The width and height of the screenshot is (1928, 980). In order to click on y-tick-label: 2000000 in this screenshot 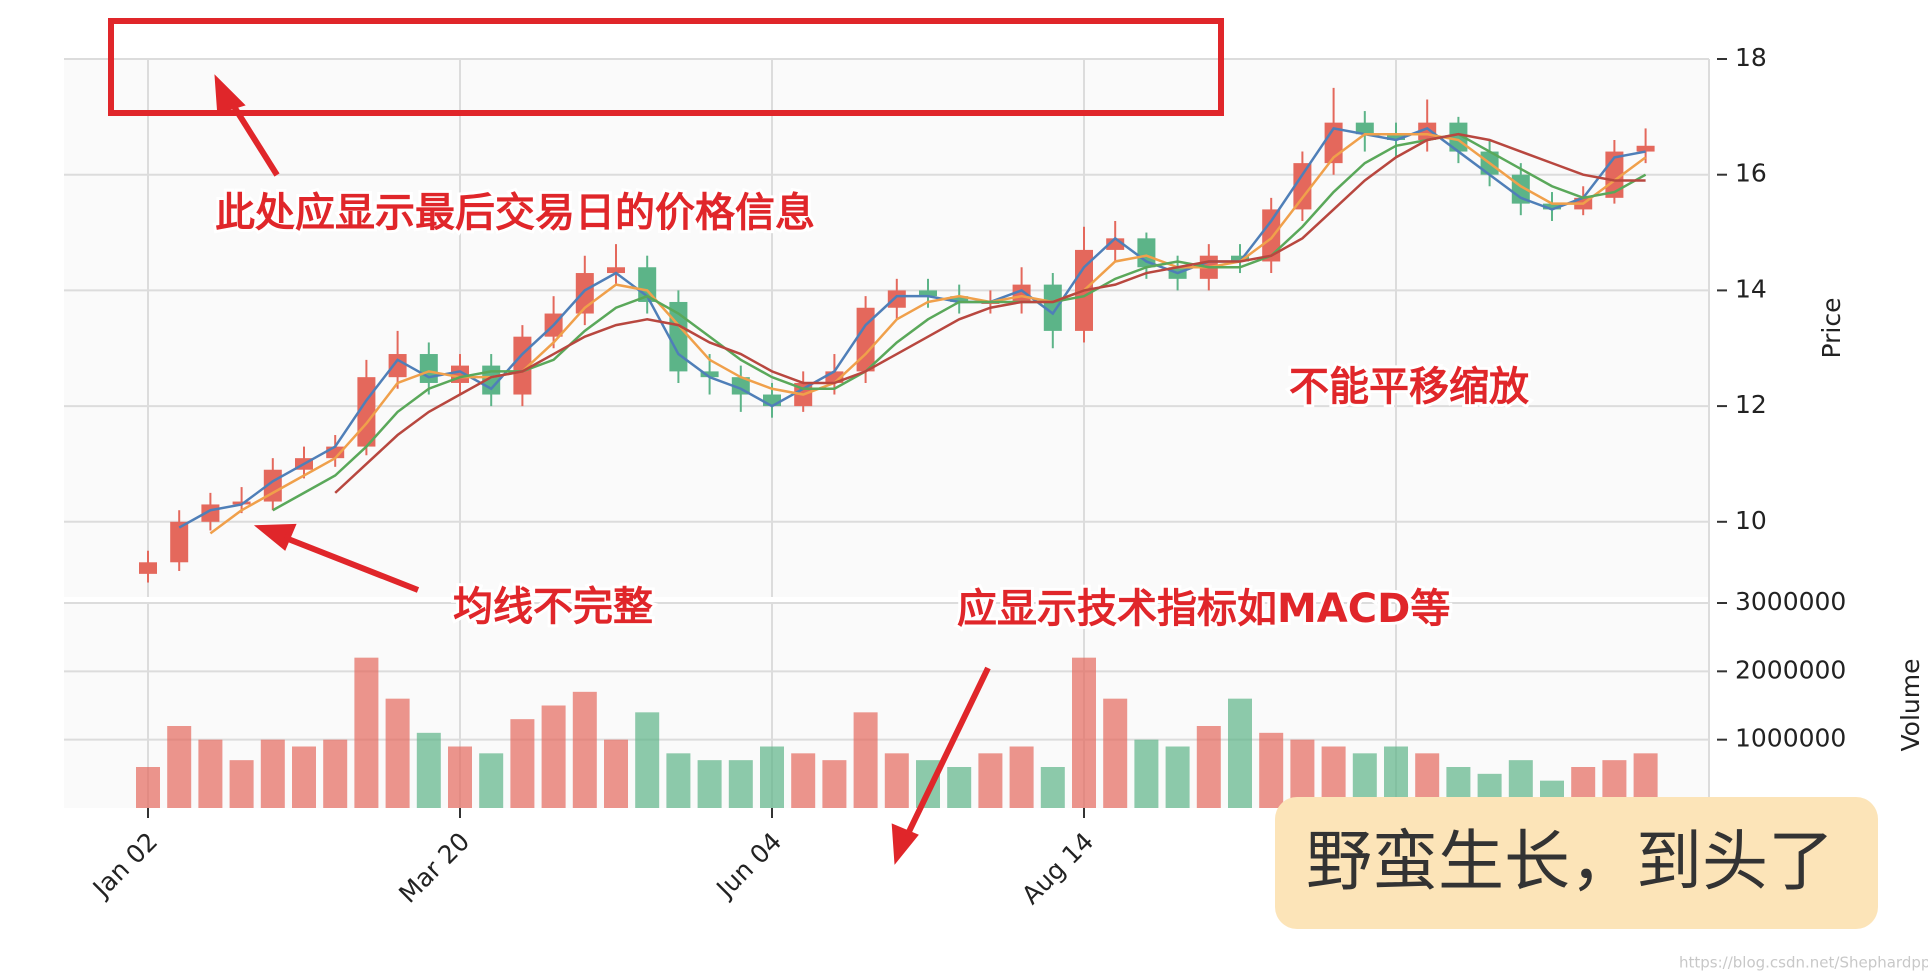, I will do `click(1790, 669)`.